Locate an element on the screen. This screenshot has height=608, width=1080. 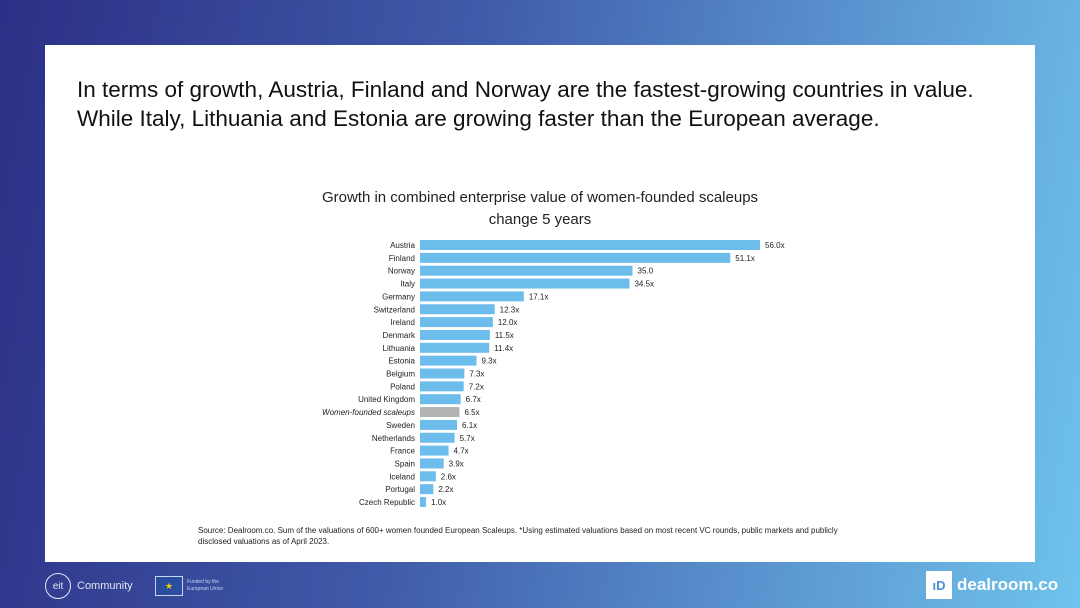
category-label: Portugal is located at coordinates (400, 489).